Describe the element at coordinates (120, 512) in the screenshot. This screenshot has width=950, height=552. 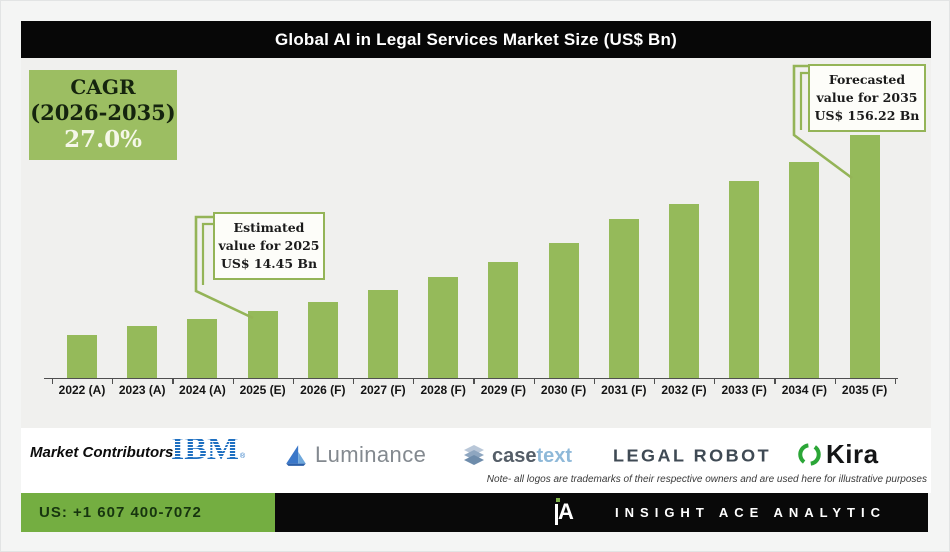
I see `phone-number: US: +1 607 400-7072` at that location.